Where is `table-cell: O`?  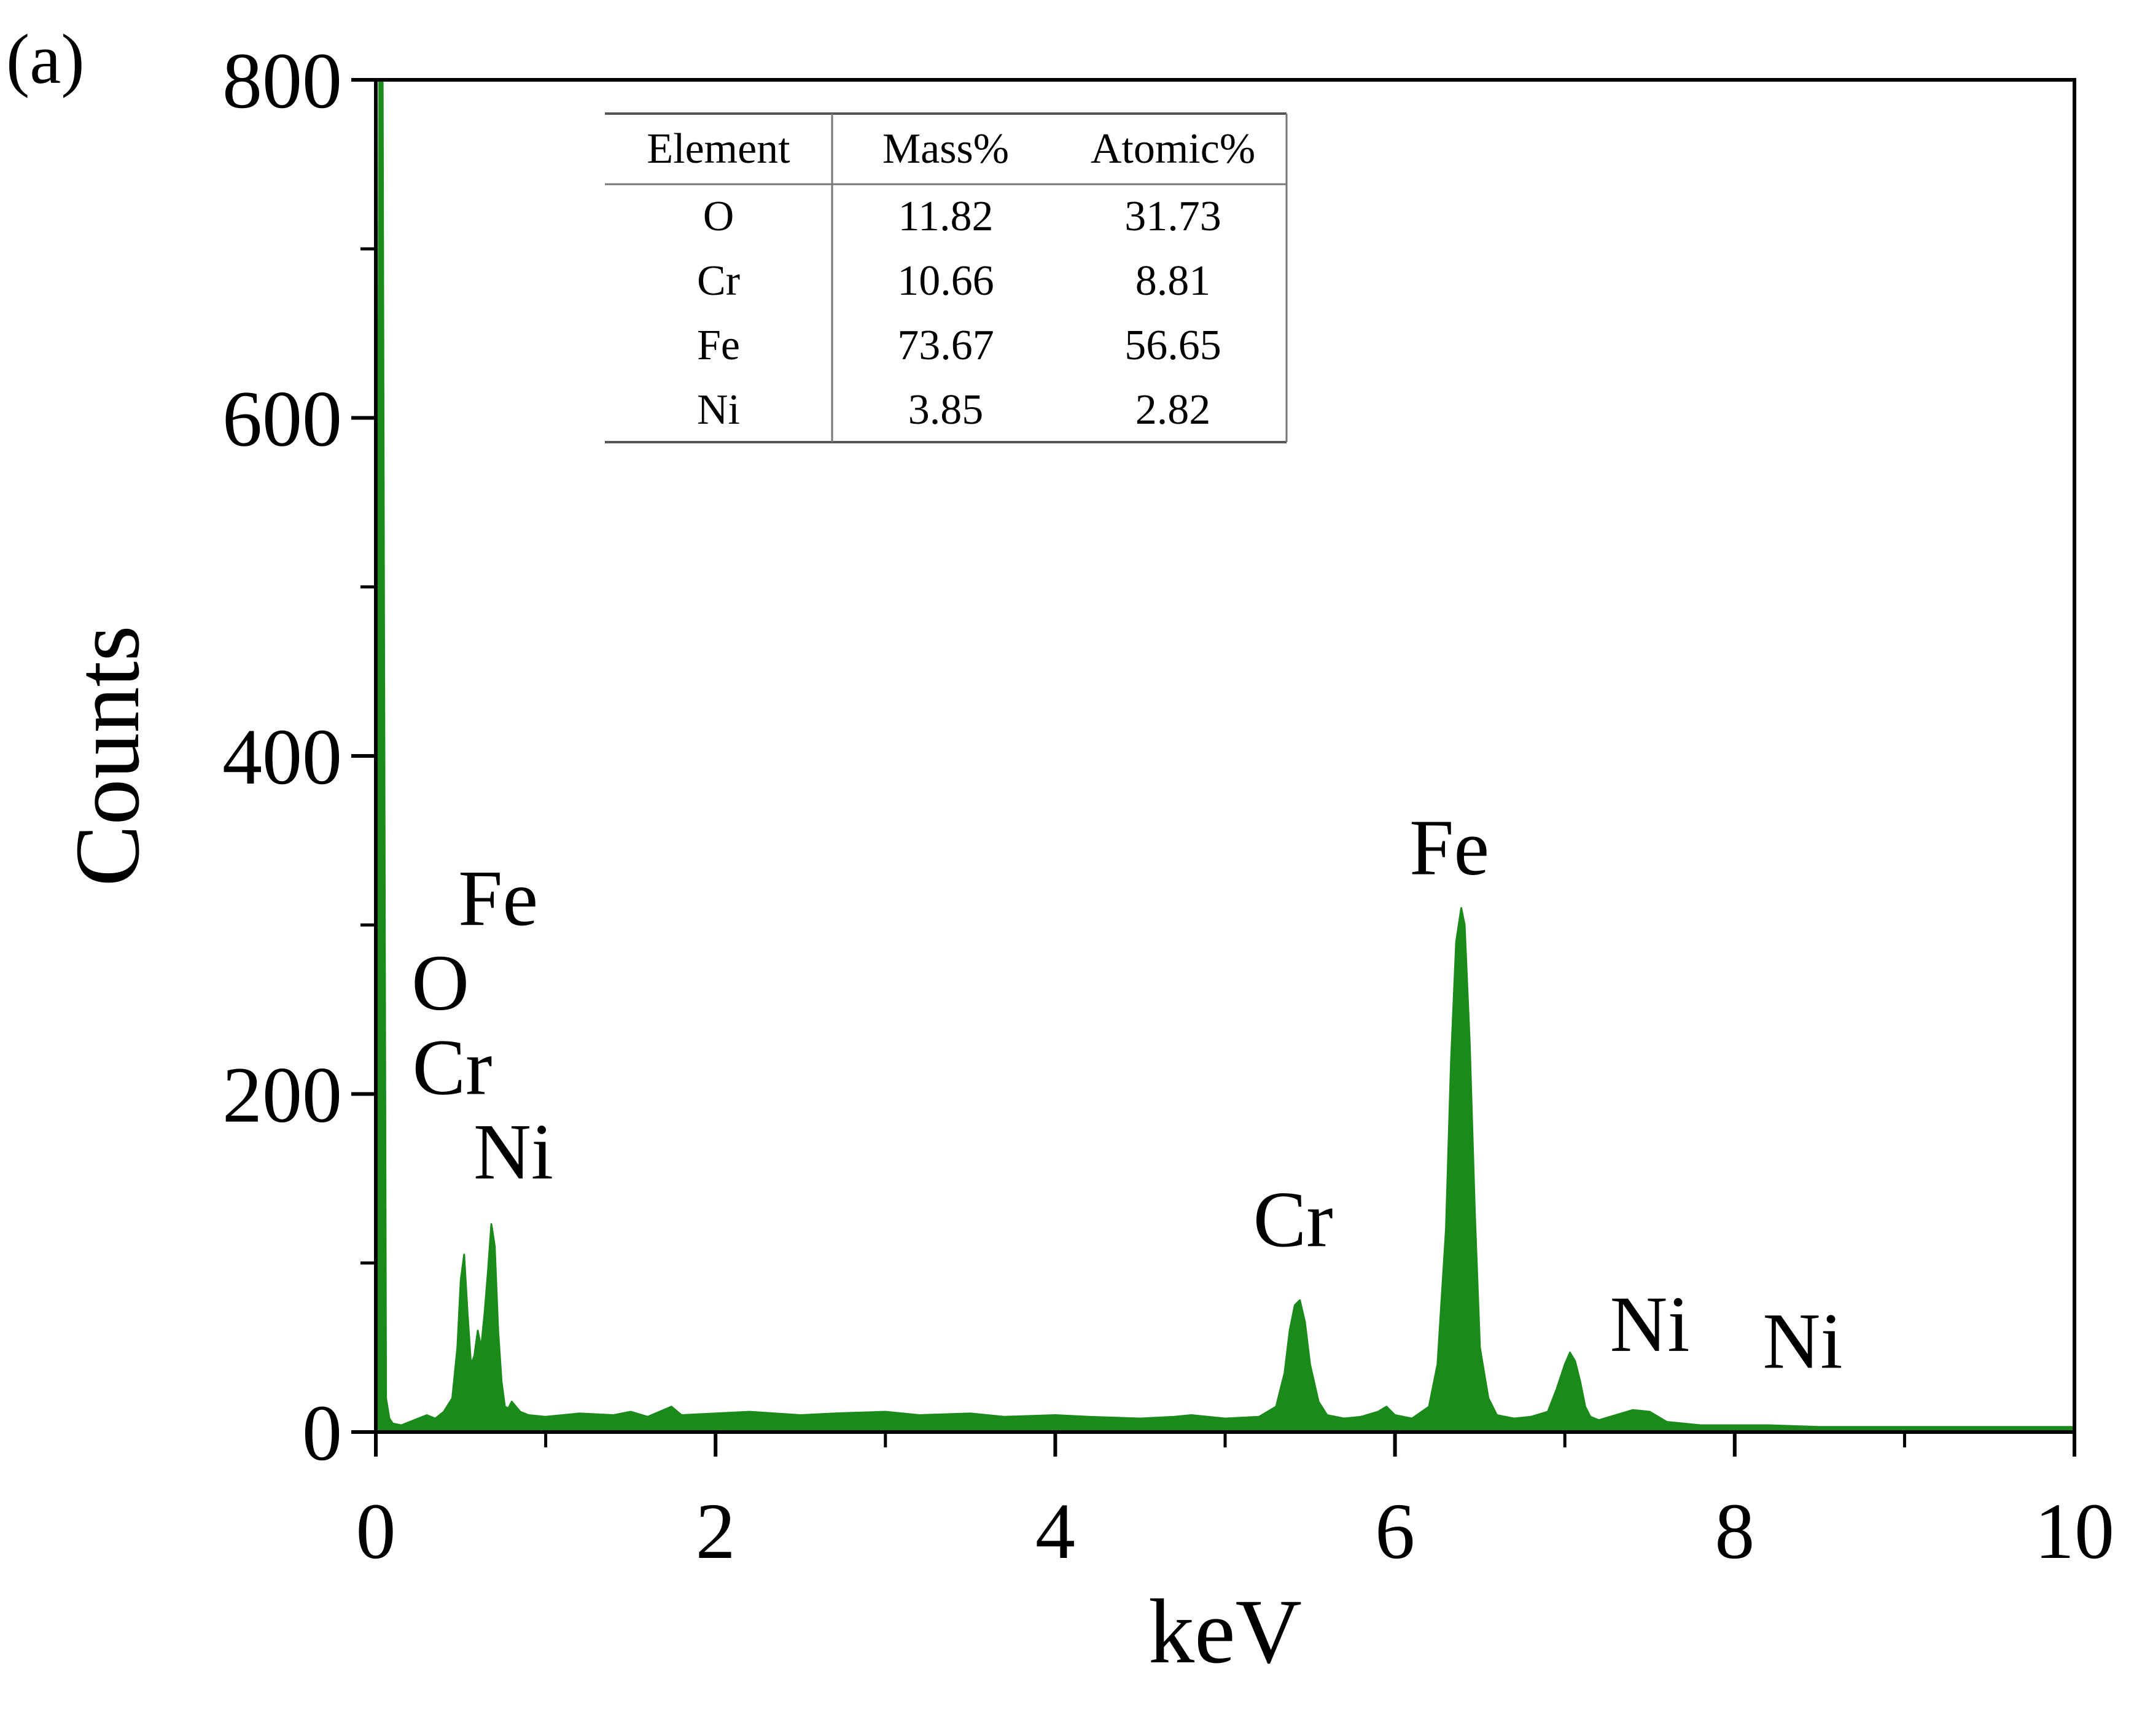
table-cell: O is located at coordinates (718, 216).